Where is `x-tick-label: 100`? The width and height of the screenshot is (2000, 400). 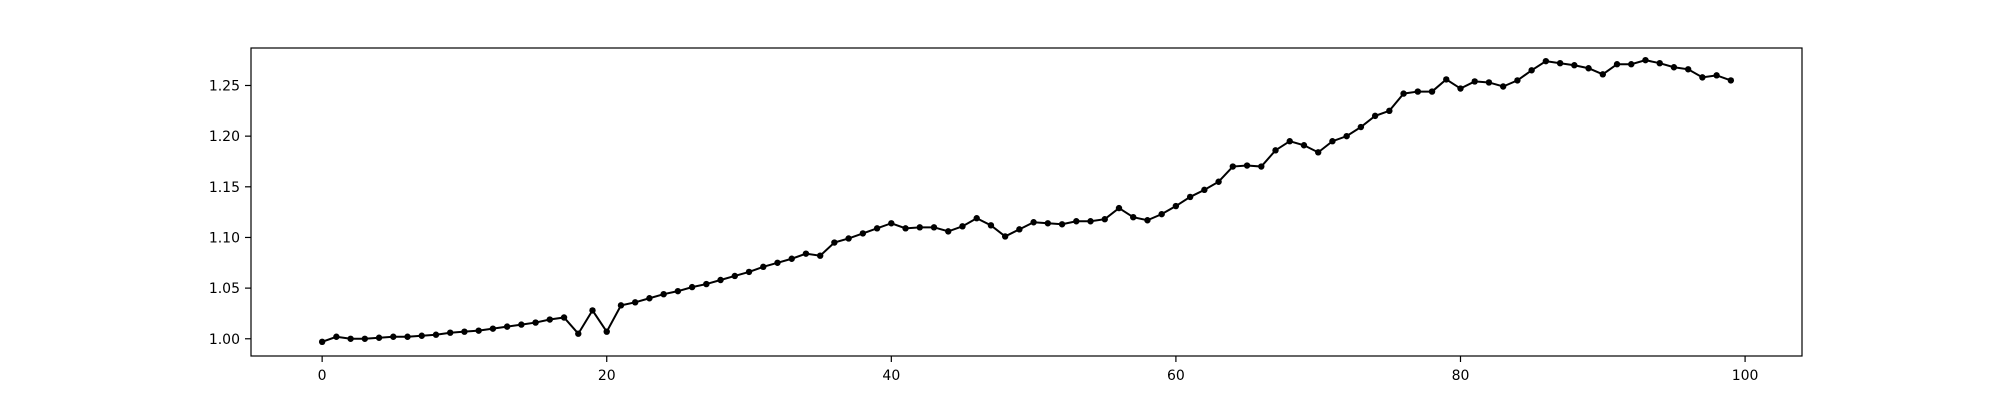
x-tick-label: 100 is located at coordinates (1745, 376).